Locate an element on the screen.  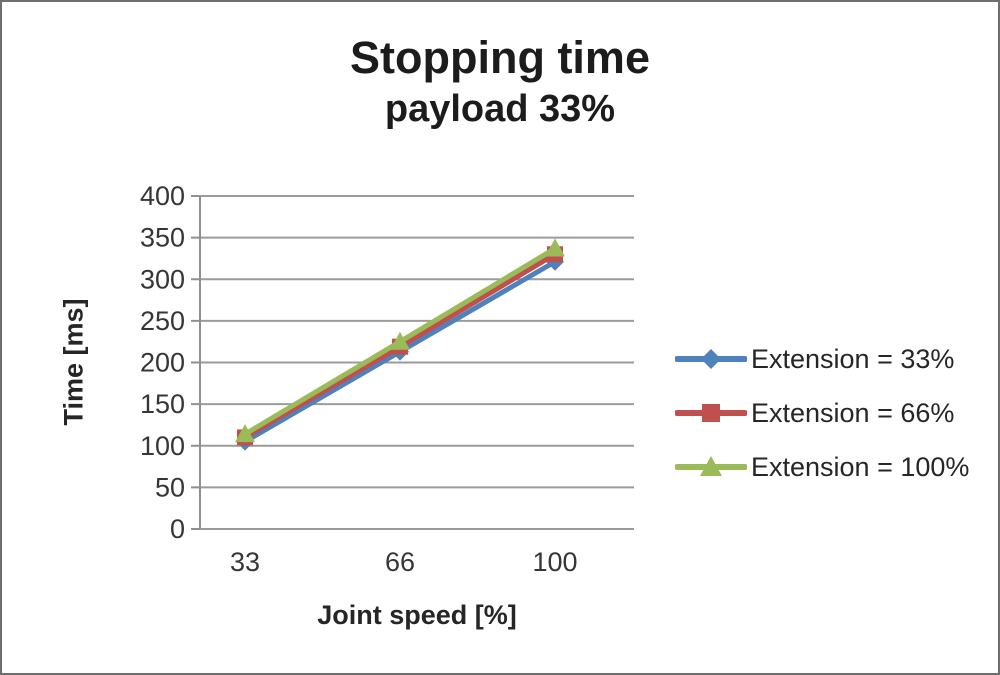
x-tick-label: 33 is located at coordinates (245, 562).